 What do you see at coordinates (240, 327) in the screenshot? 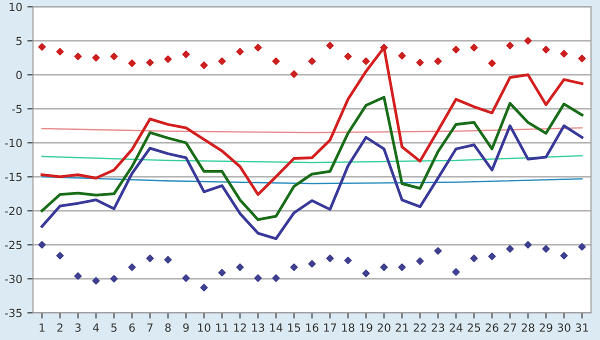
I see `x-tick-label: 12` at bounding box center [240, 327].